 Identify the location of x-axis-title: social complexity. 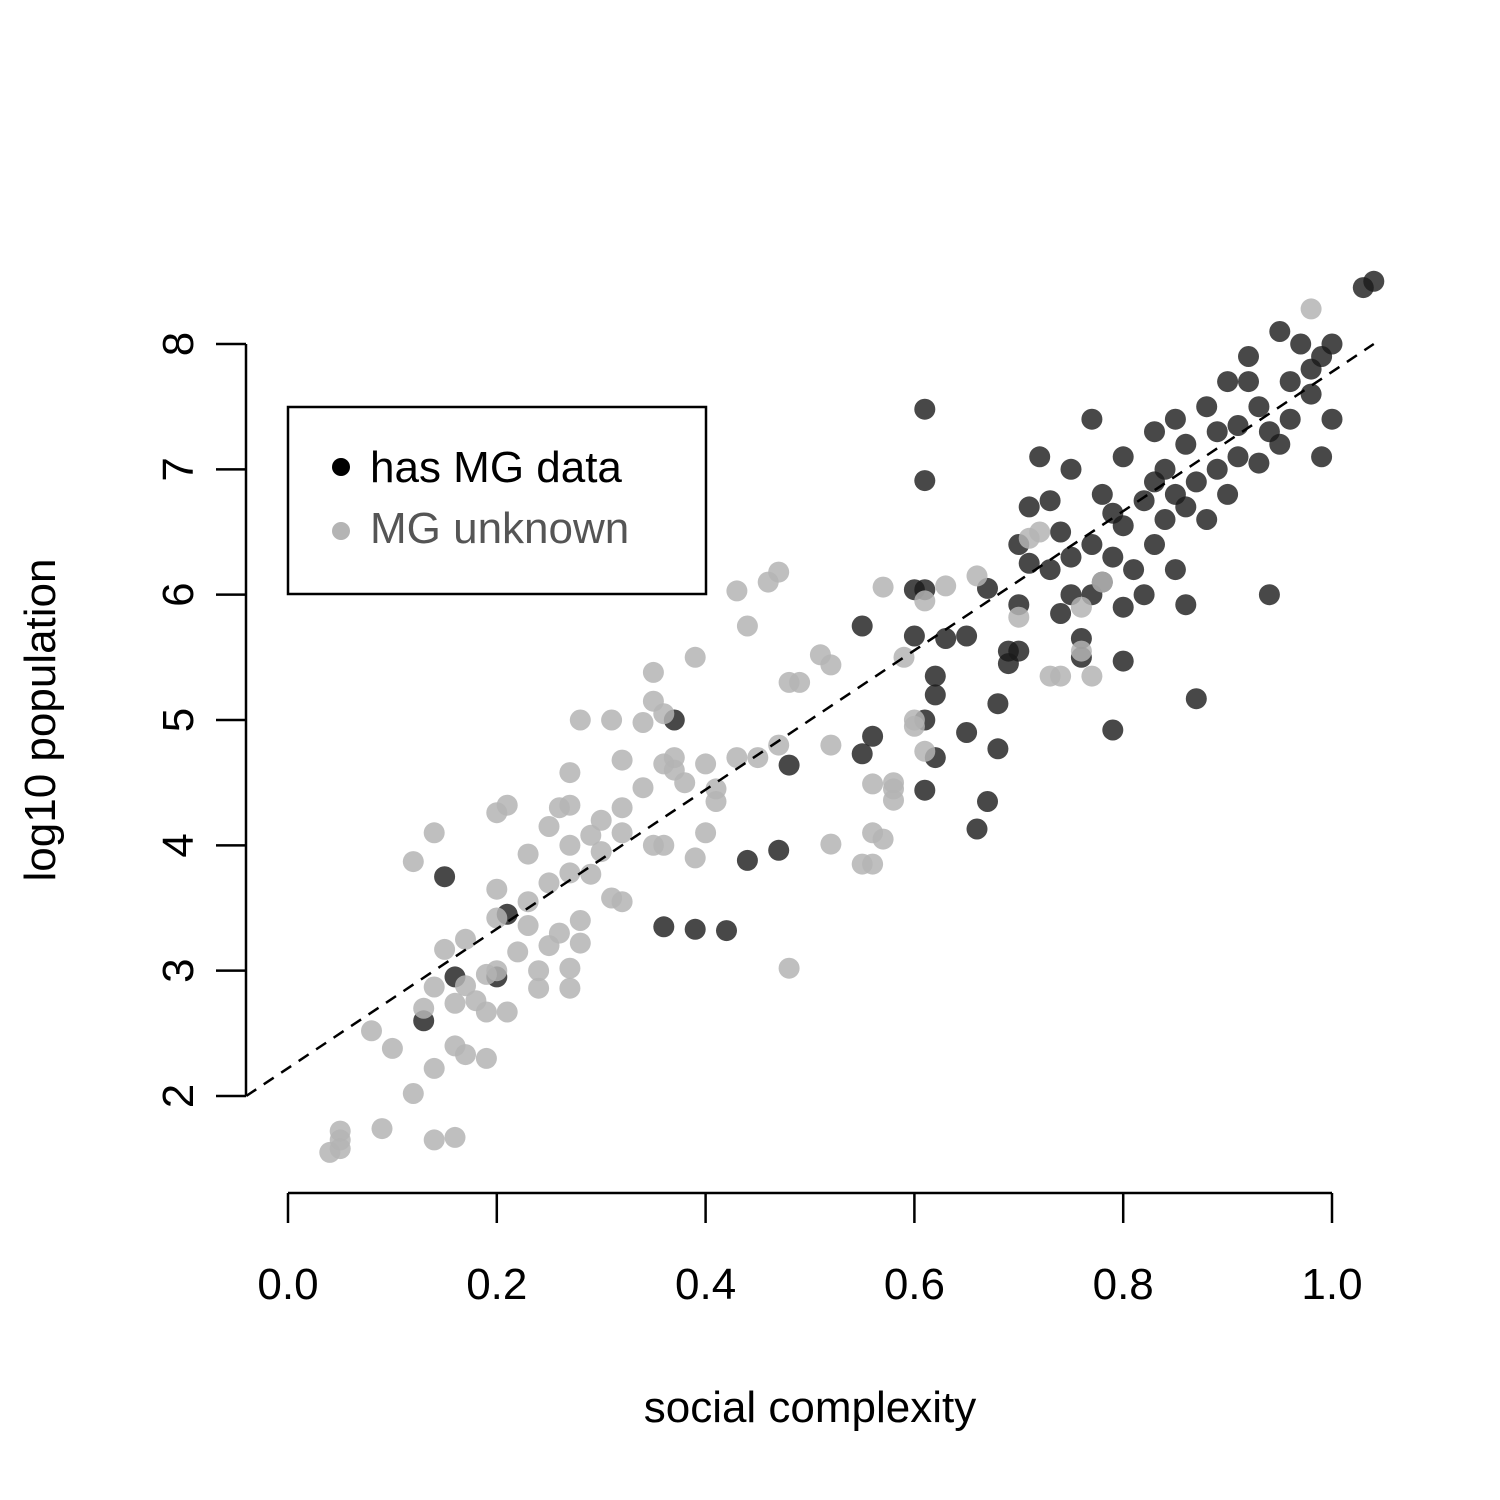
(810, 1407).